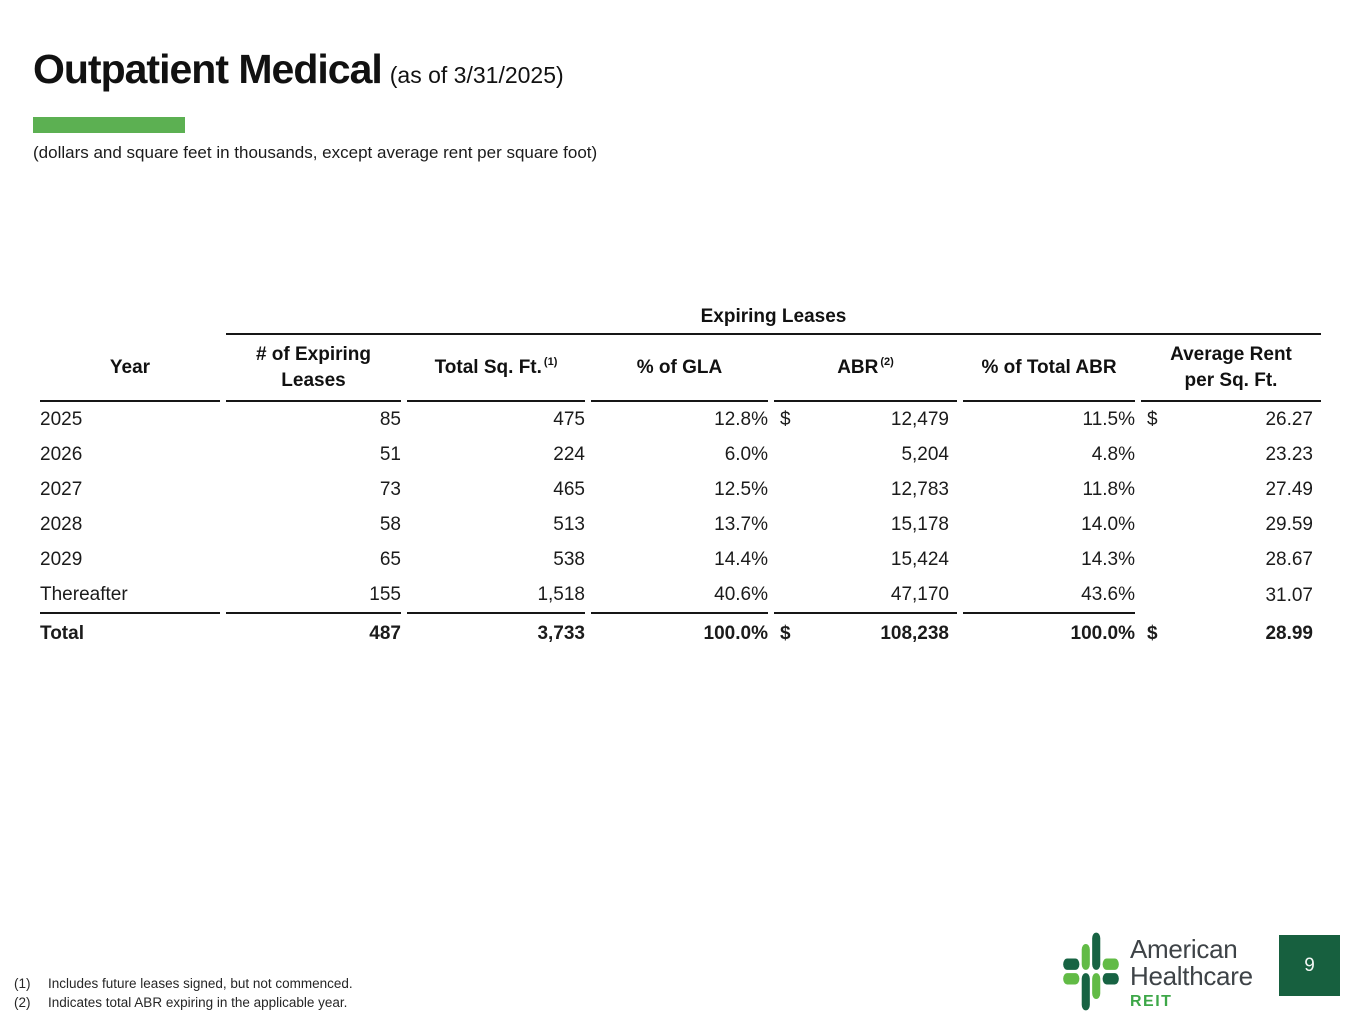 The width and height of the screenshot is (1365, 1024). I want to click on cell-abr-pct: 4.8%, so click(1113, 454).